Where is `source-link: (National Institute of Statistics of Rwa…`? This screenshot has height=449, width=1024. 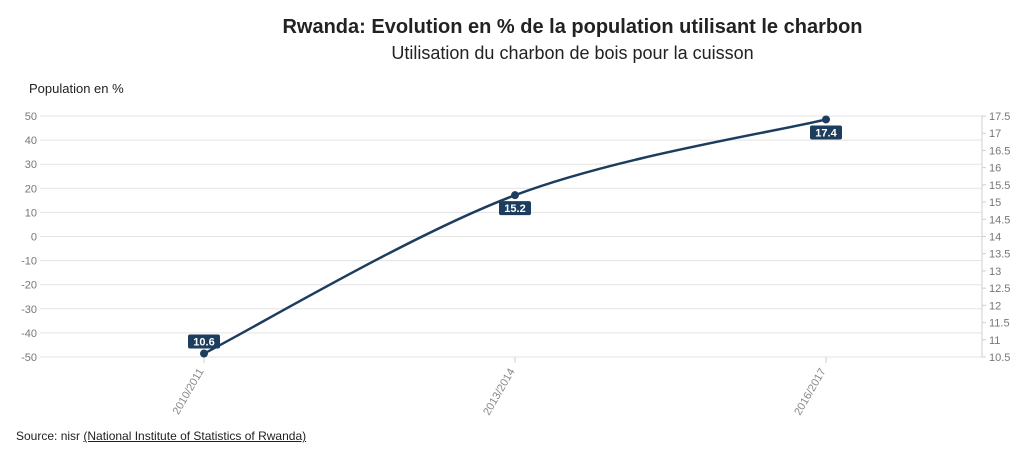 source-link: (National Institute of Statistics of Rwa… is located at coordinates (195, 436).